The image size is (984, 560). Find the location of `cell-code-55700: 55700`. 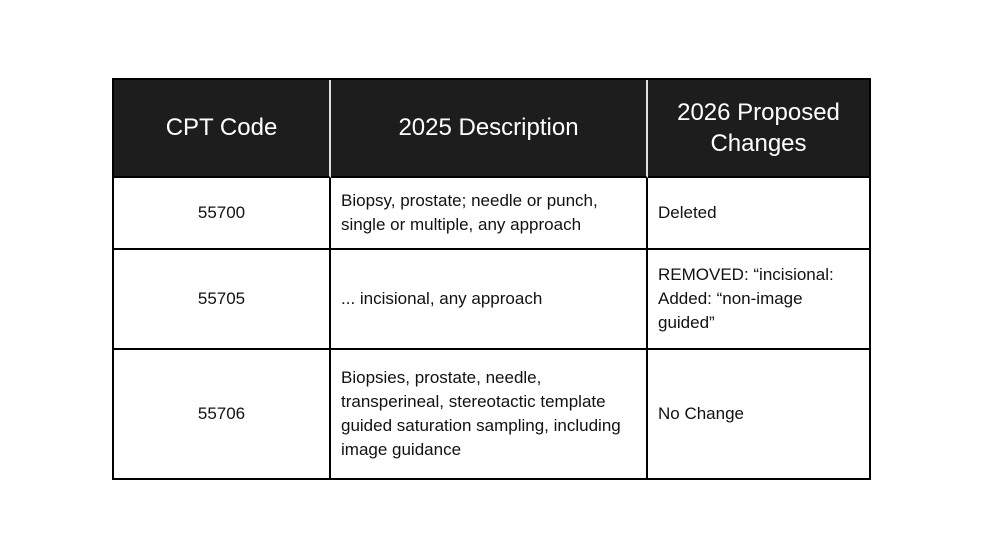

cell-code-55700: 55700 is located at coordinates (222, 214).